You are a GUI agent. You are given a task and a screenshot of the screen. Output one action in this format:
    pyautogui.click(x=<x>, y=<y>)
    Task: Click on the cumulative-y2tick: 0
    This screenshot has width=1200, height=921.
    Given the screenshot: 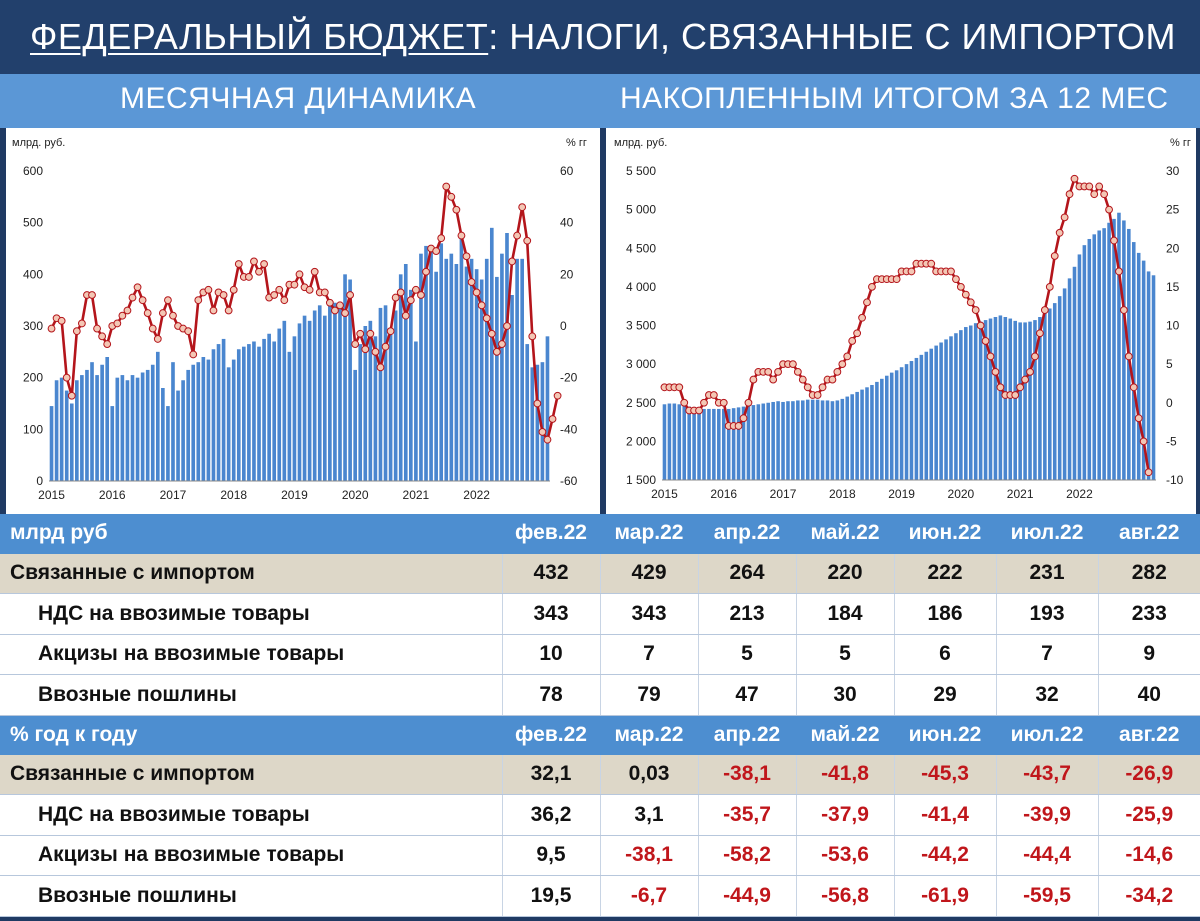 What is the action you would take?
    pyautogui.click(x=1169, y=403)
    